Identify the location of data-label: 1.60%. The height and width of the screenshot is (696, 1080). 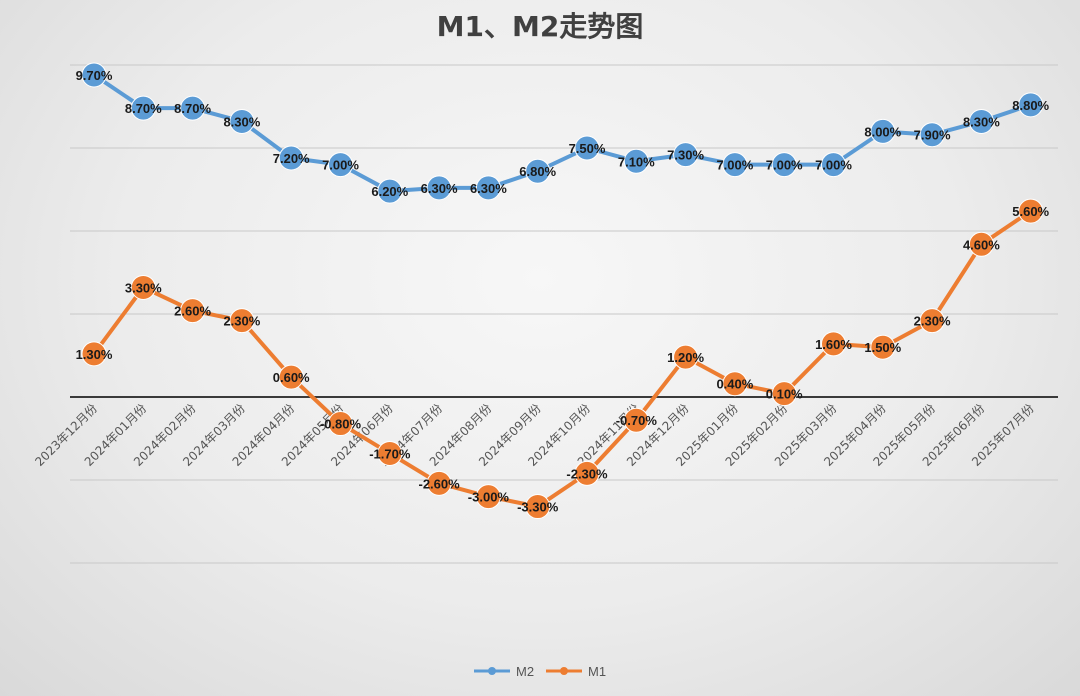
(833, 344).